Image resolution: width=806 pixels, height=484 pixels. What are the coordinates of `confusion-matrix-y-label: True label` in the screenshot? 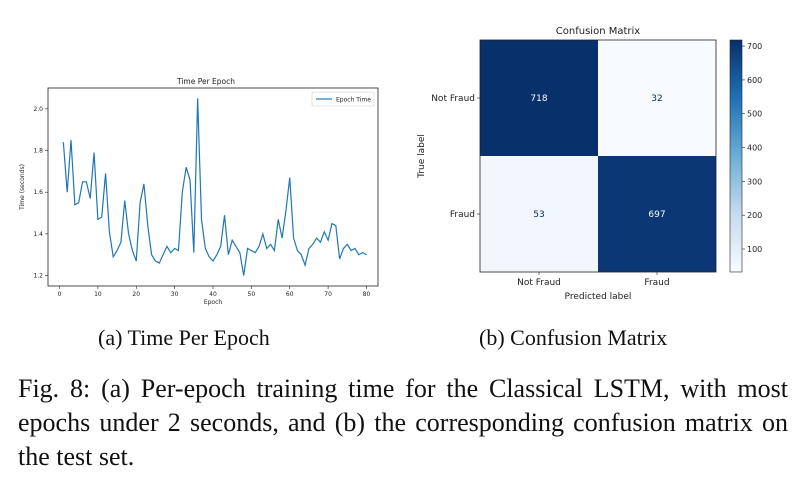 It's located at (422, 156).